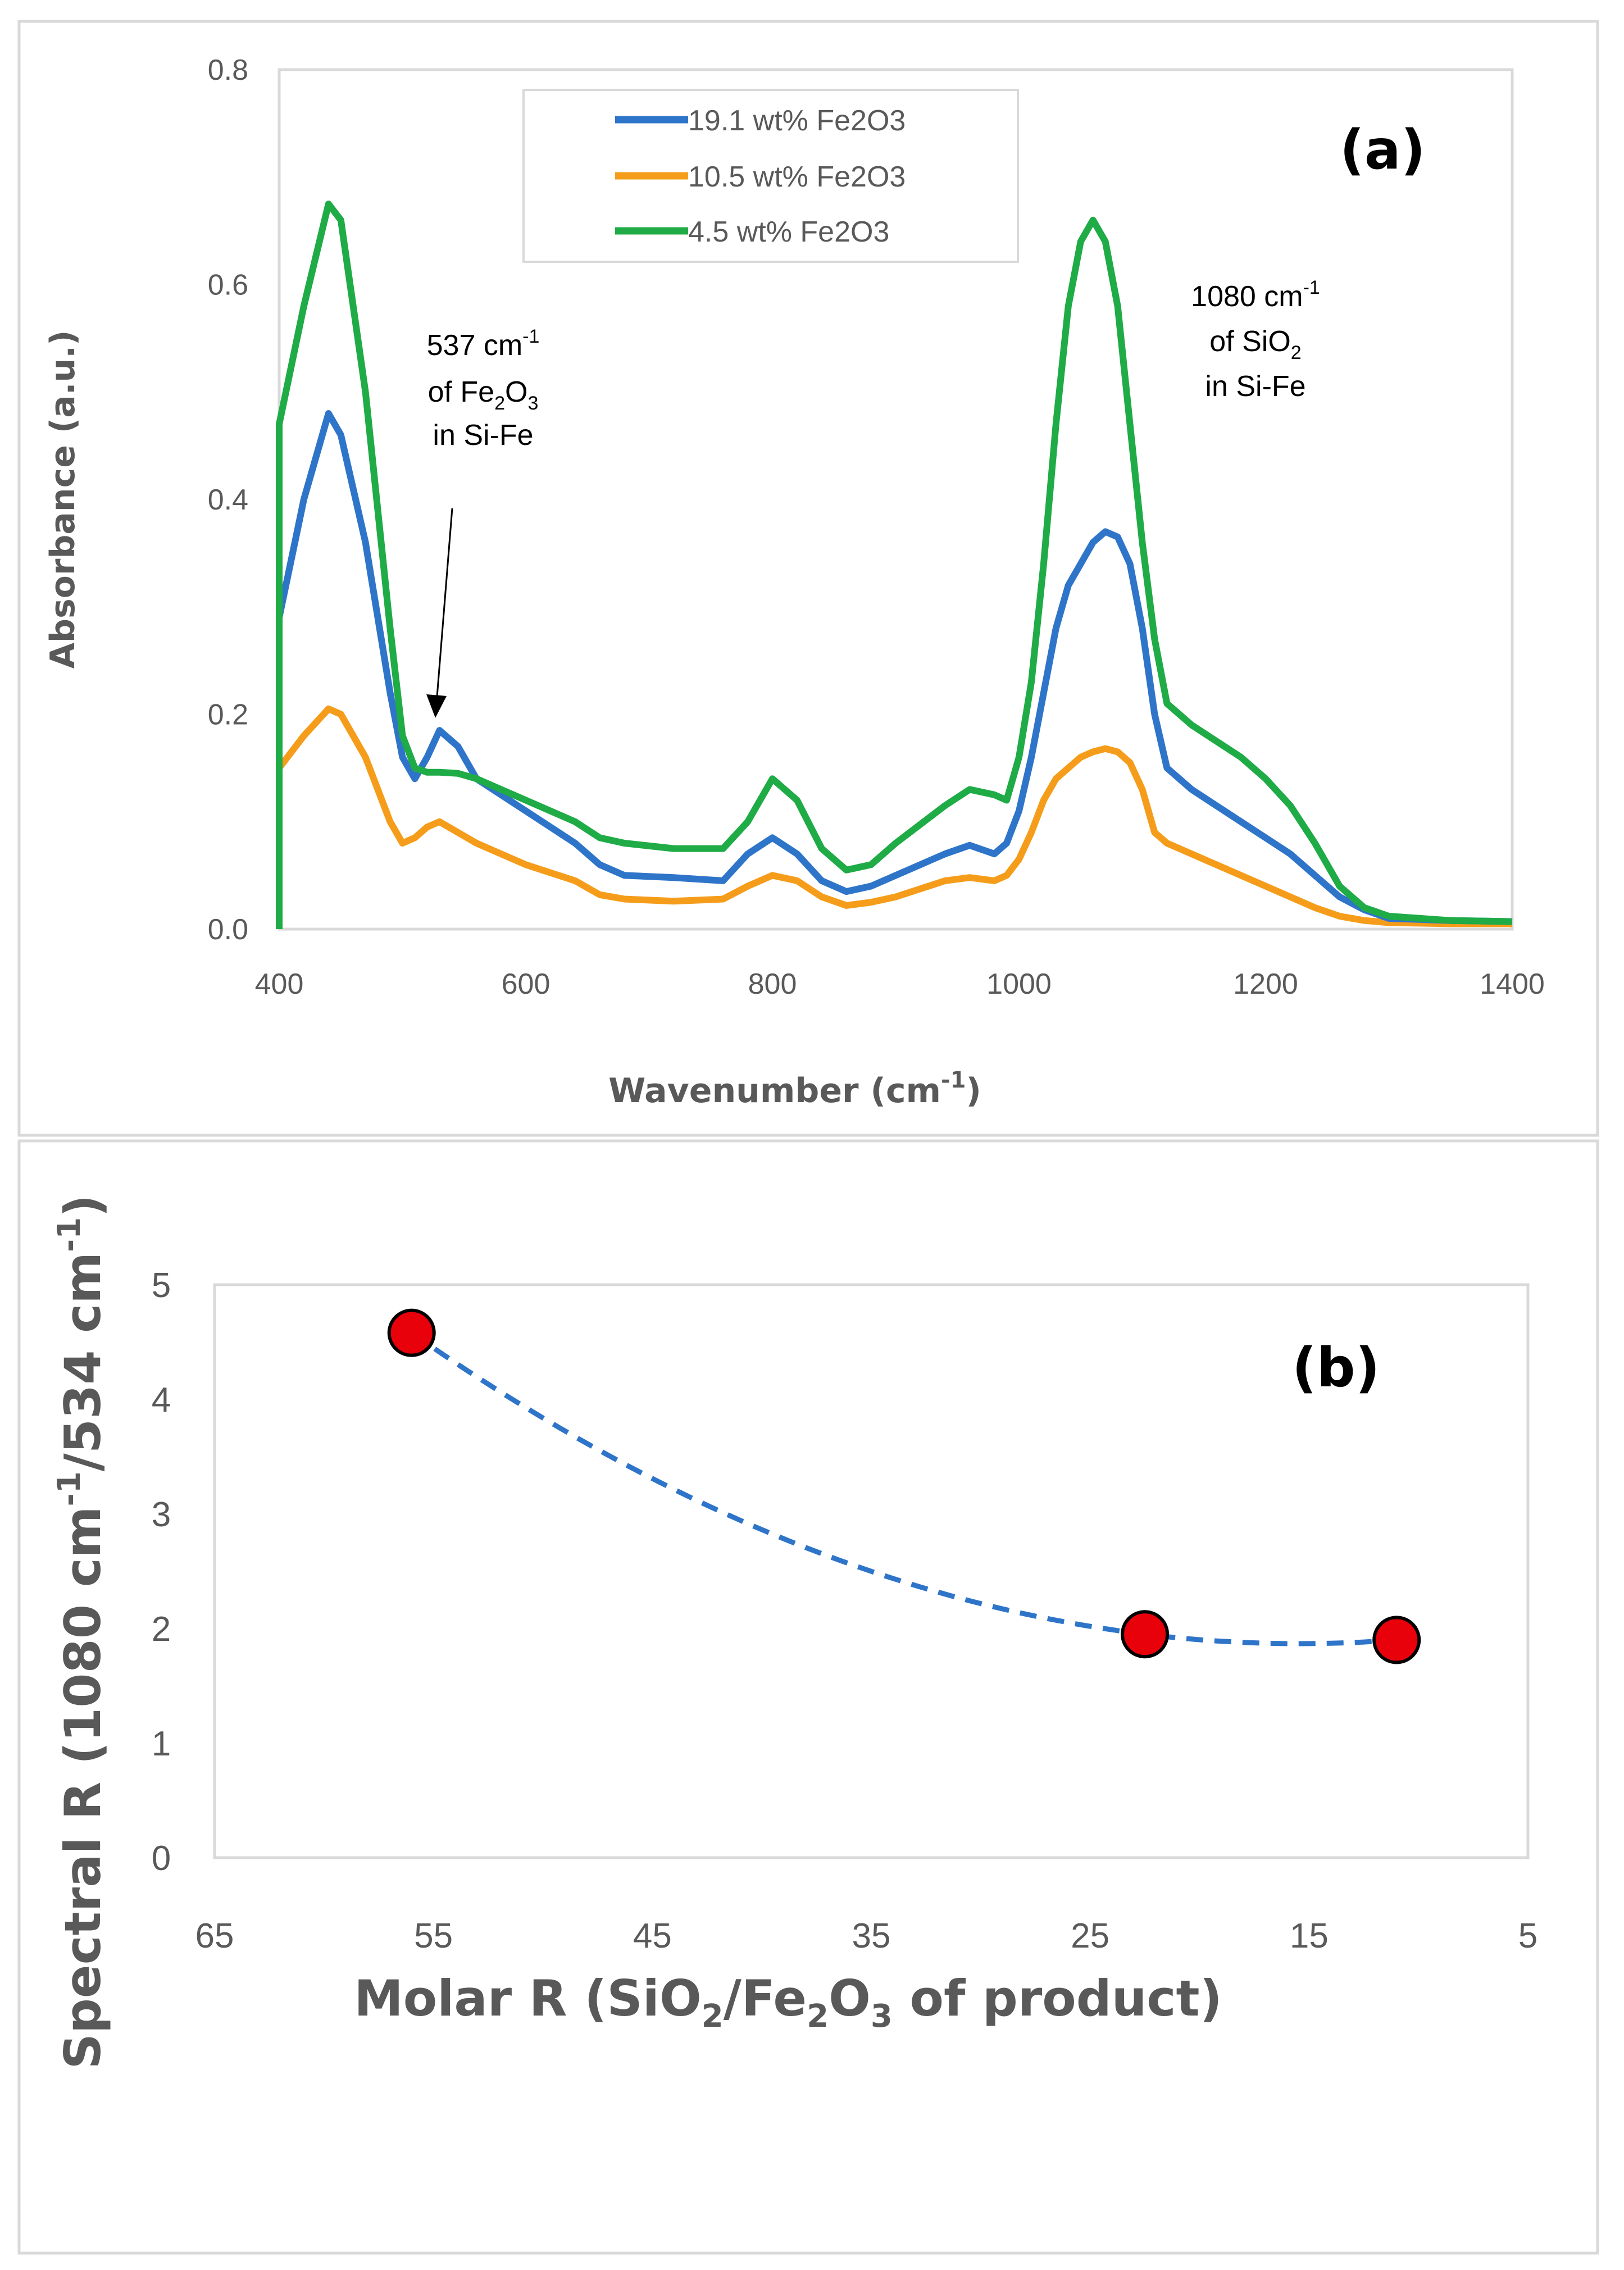 The height and width of the screenshot is (2270, 1624). What do you see at coordinates (1512, 984) in the screenshot?
I see `chart-a-x-tick-label: 1400` at bounding box center [1512, 984].